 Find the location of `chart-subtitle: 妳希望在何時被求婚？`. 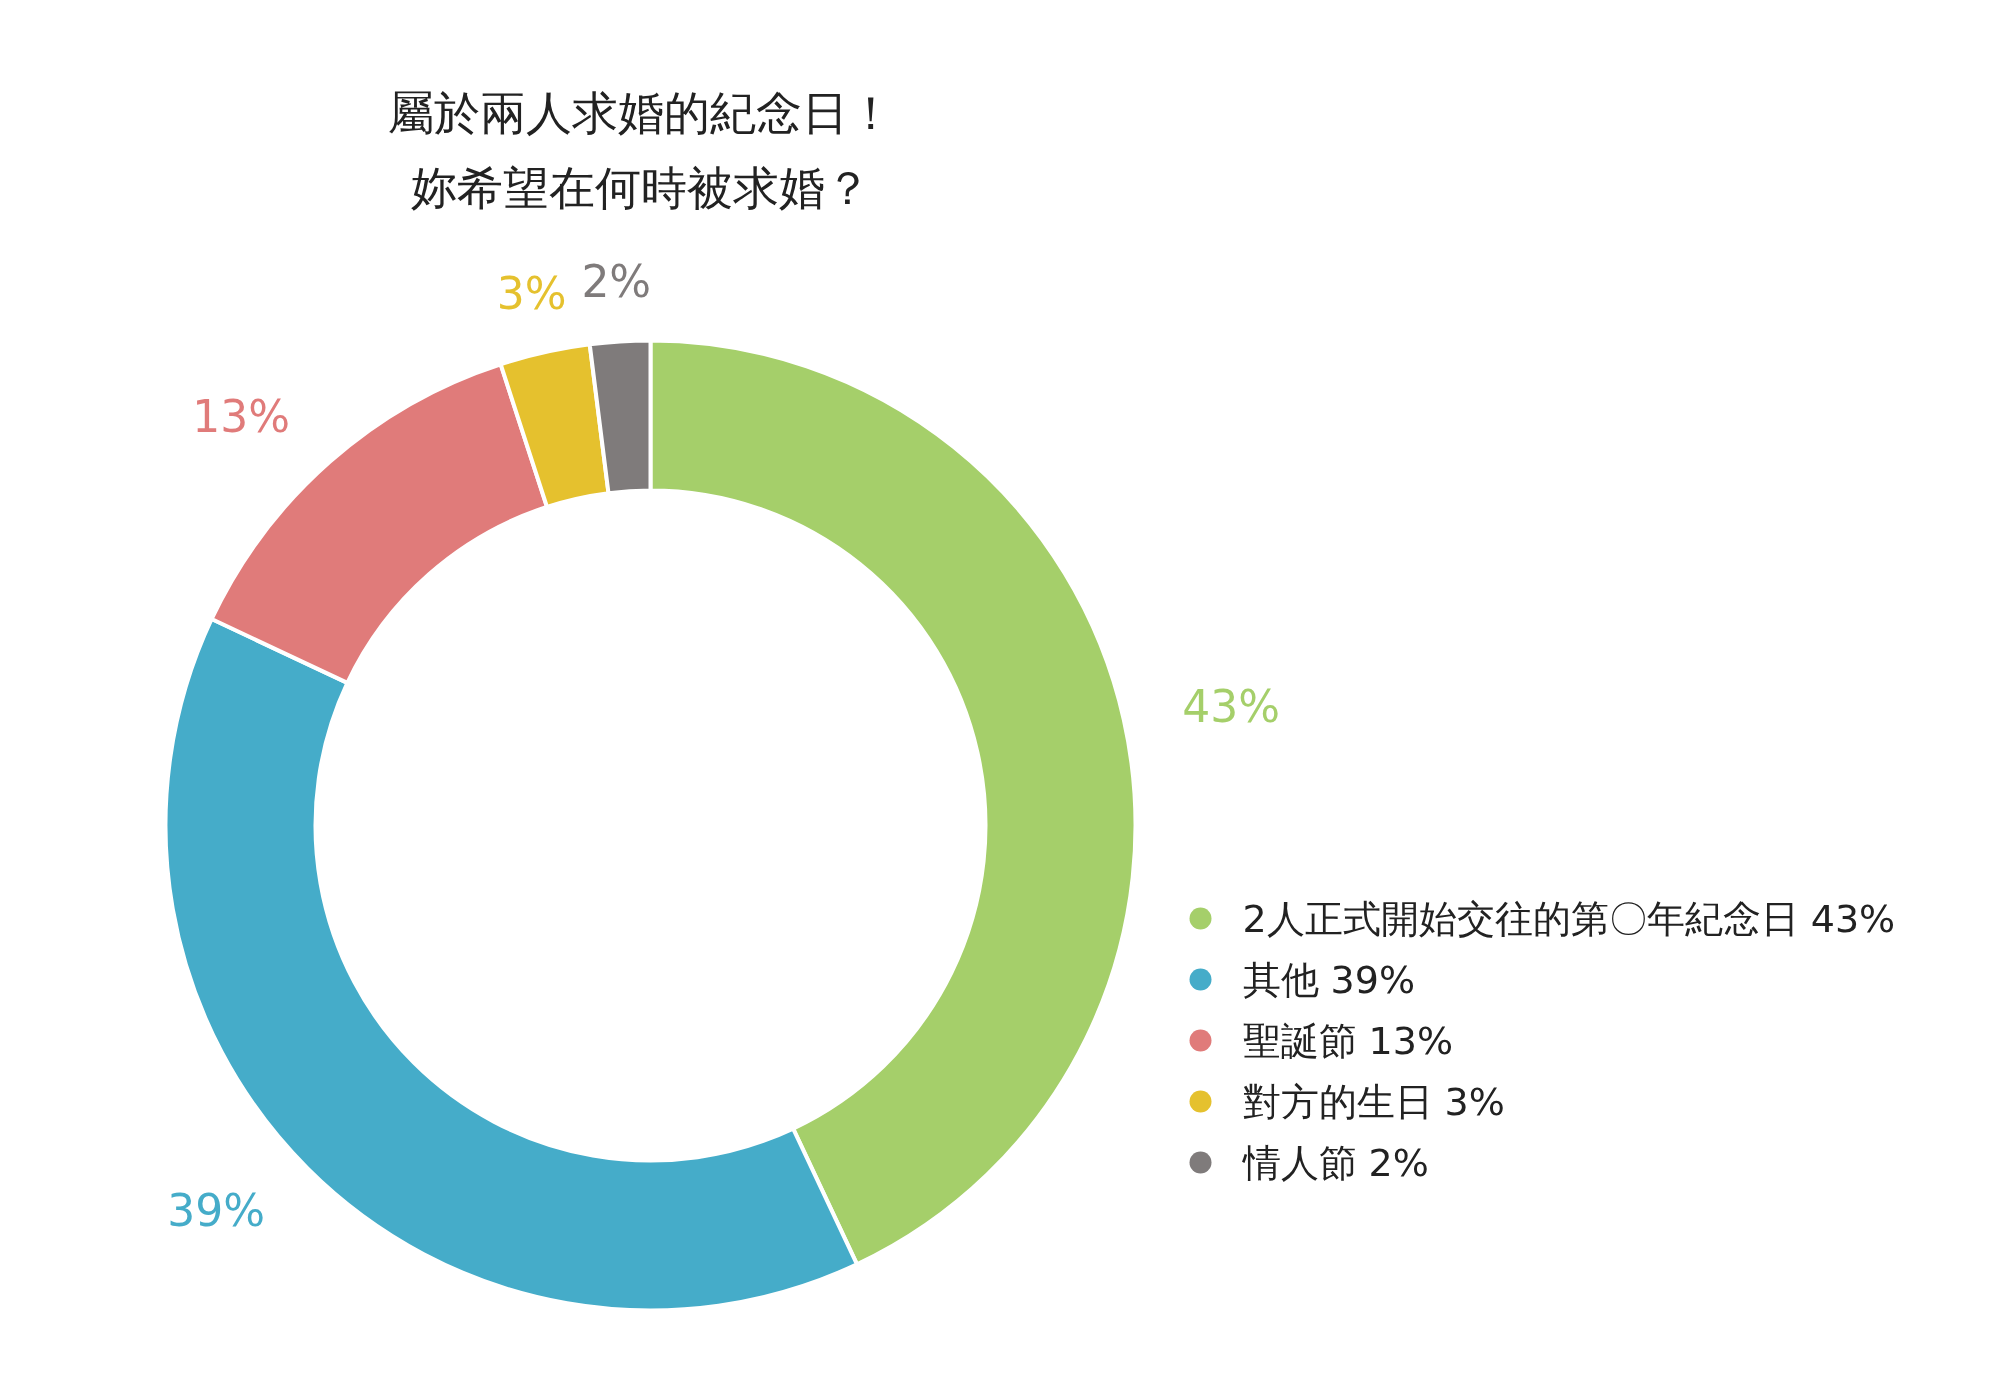

chart-subtitle: 妳希望在何時被求婚？ is located at coordinates (640, 187).